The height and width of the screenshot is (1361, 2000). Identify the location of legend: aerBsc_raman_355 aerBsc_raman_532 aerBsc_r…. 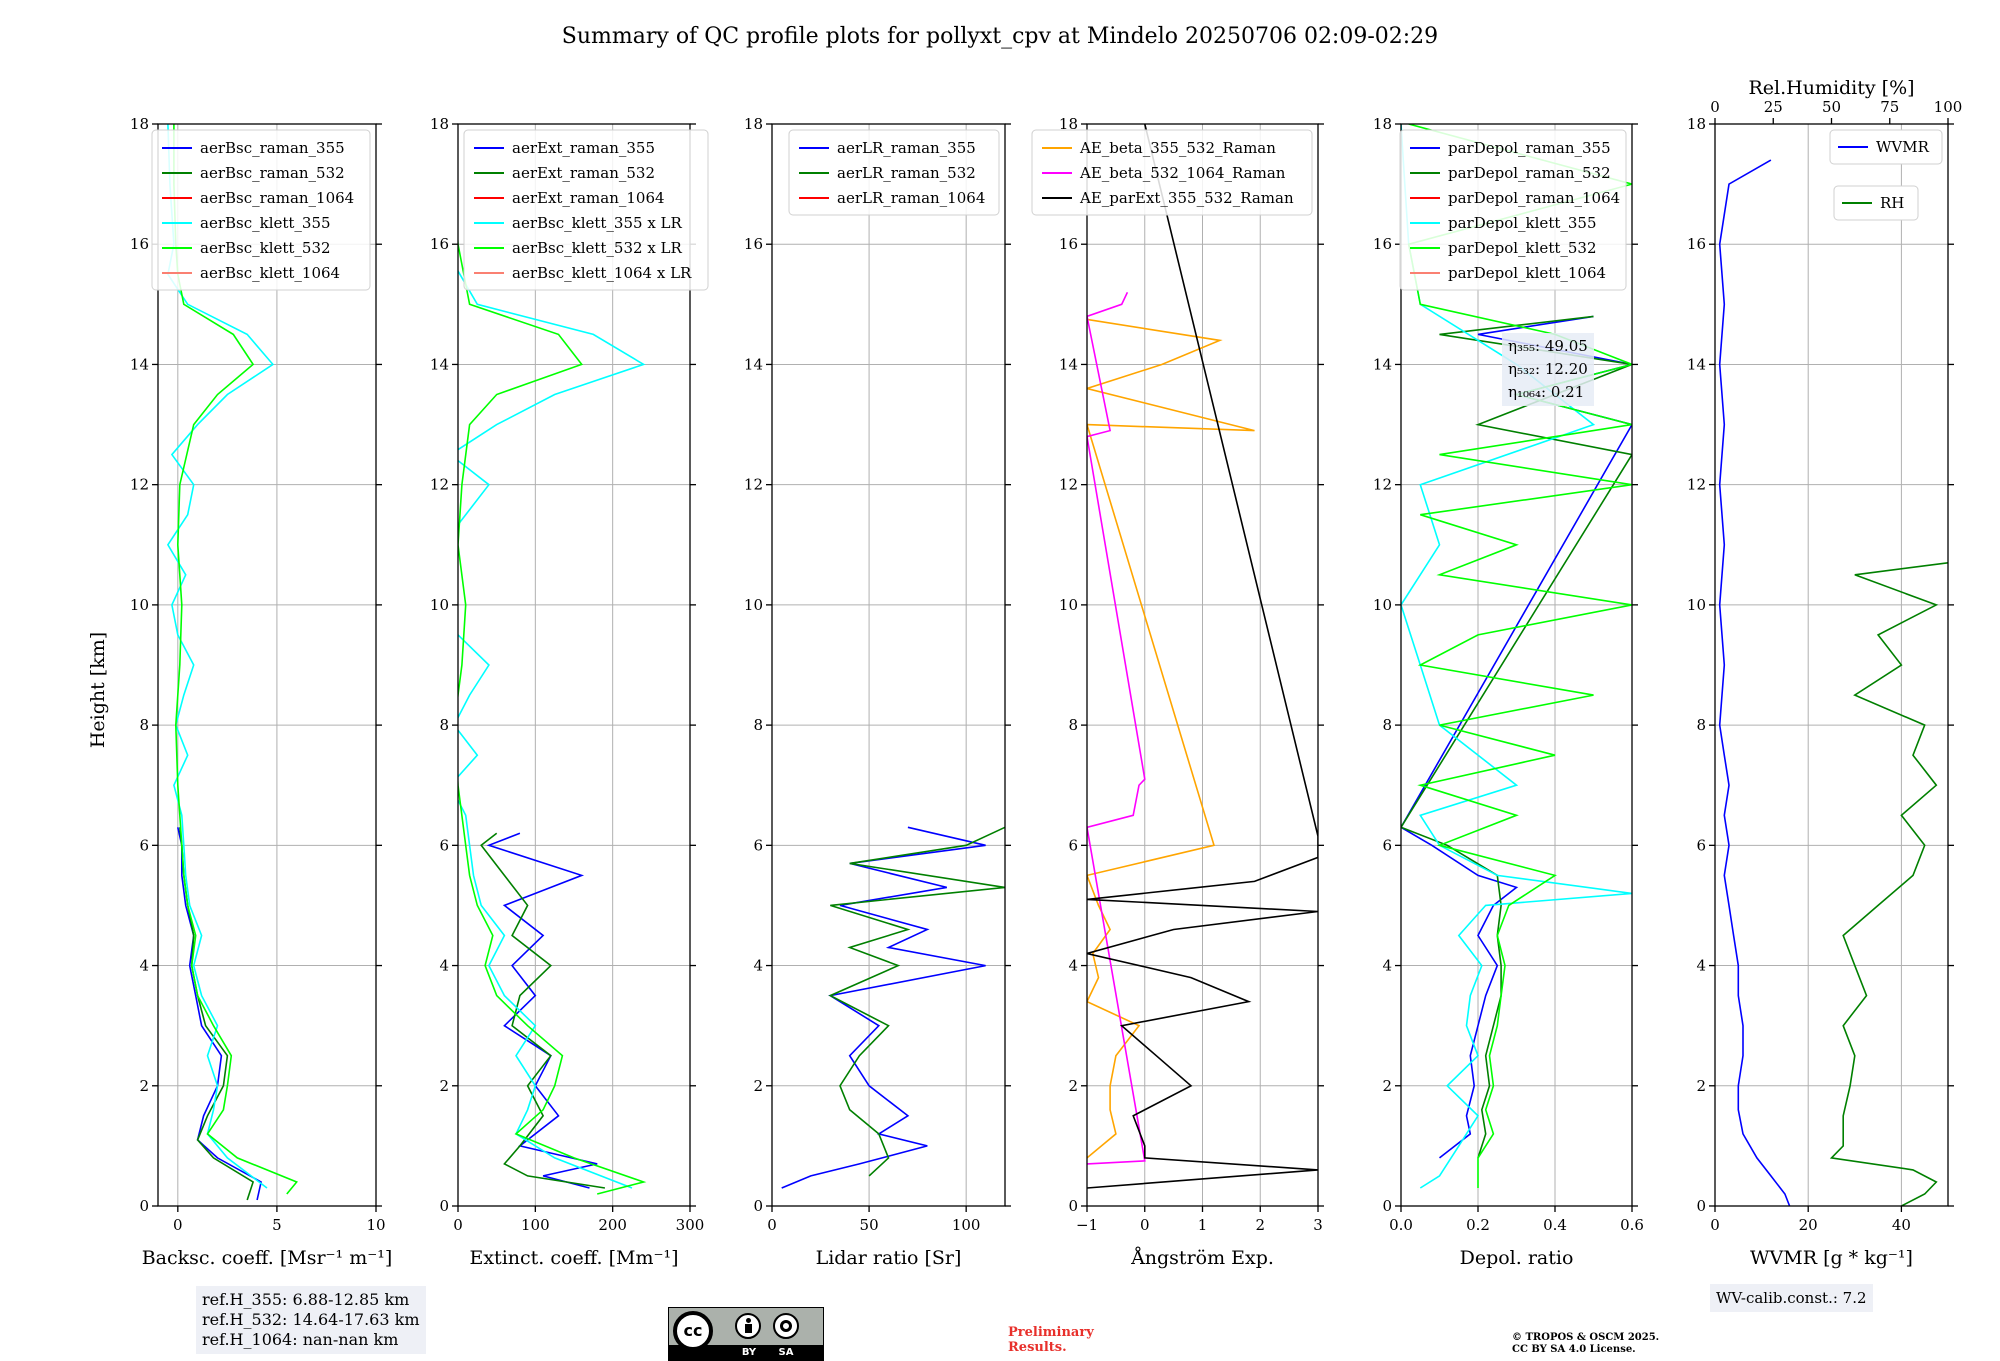
(261, 210).